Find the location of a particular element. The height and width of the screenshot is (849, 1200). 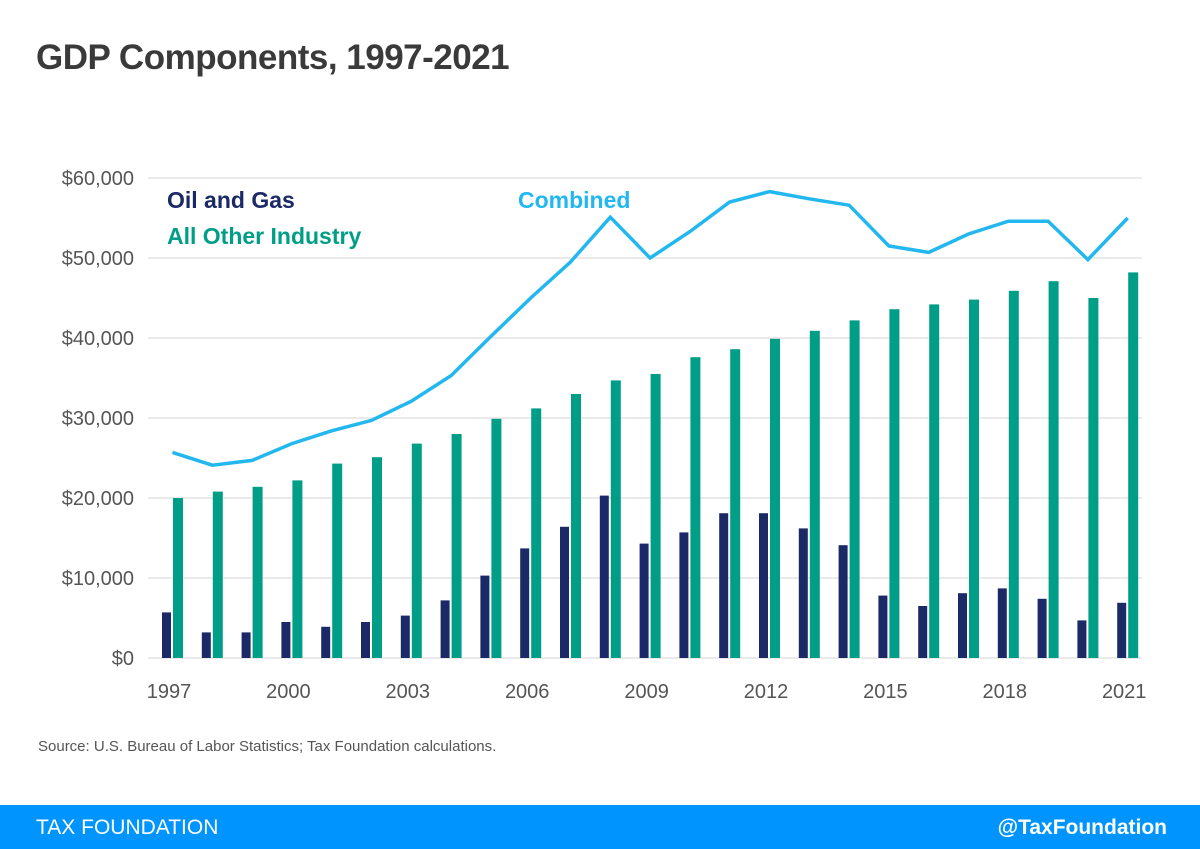

y-tick-label: $10,000 is located at coordinates (98, 579).